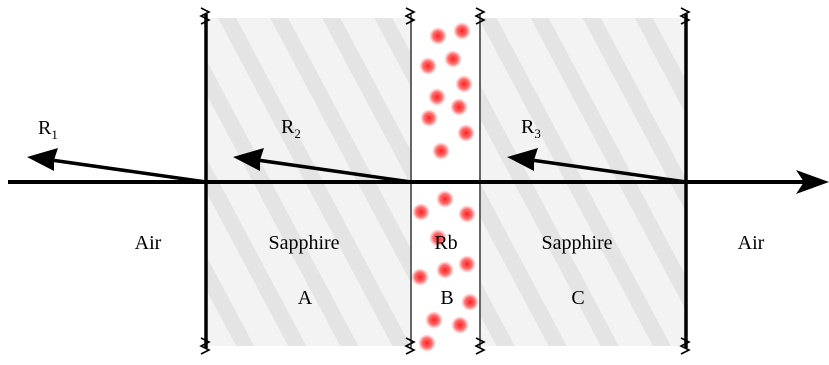 The height and width of the screenshot is (365, 829). I want to click on region-tag-a: A, so click(305, 298).